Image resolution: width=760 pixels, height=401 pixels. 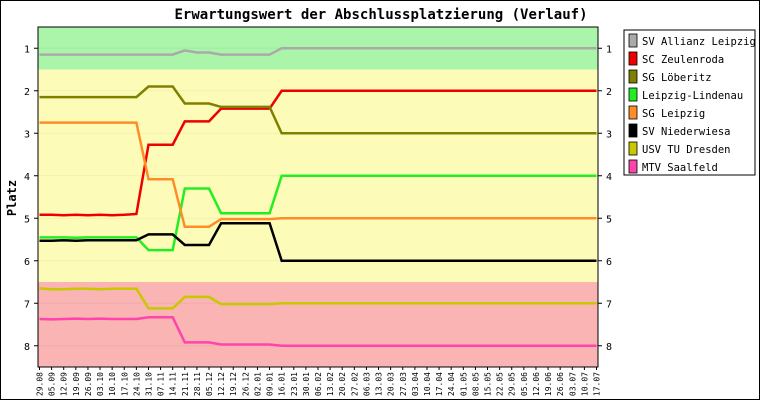 What do you see at coordinates (609, 347) in the screenshot?
I see `y-tick-label-right-8: 8` at bounding box center [609, 347].